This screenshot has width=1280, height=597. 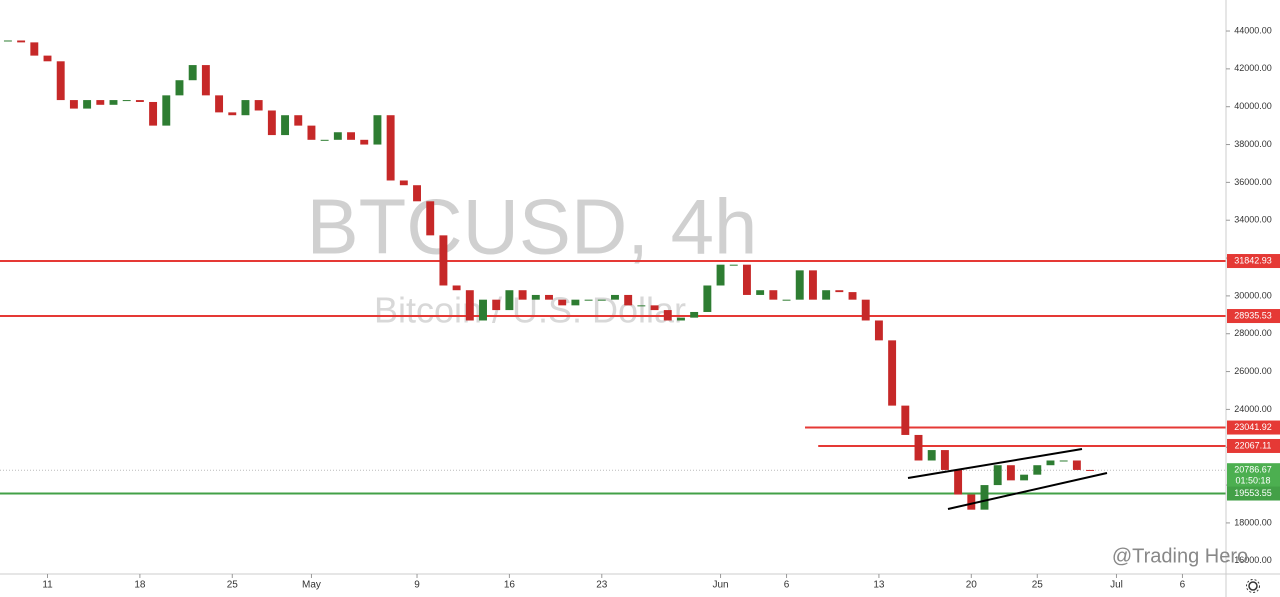 I want to click on countdown-label: 01:50:18, so click(x=1252, y=481).